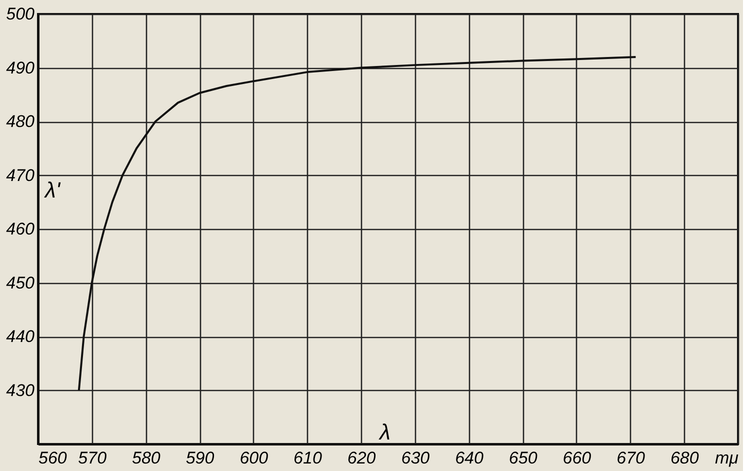  Describe the element at coordinates (21, 14) in the screenshot. I see `y-tick-label: 500` at that location.